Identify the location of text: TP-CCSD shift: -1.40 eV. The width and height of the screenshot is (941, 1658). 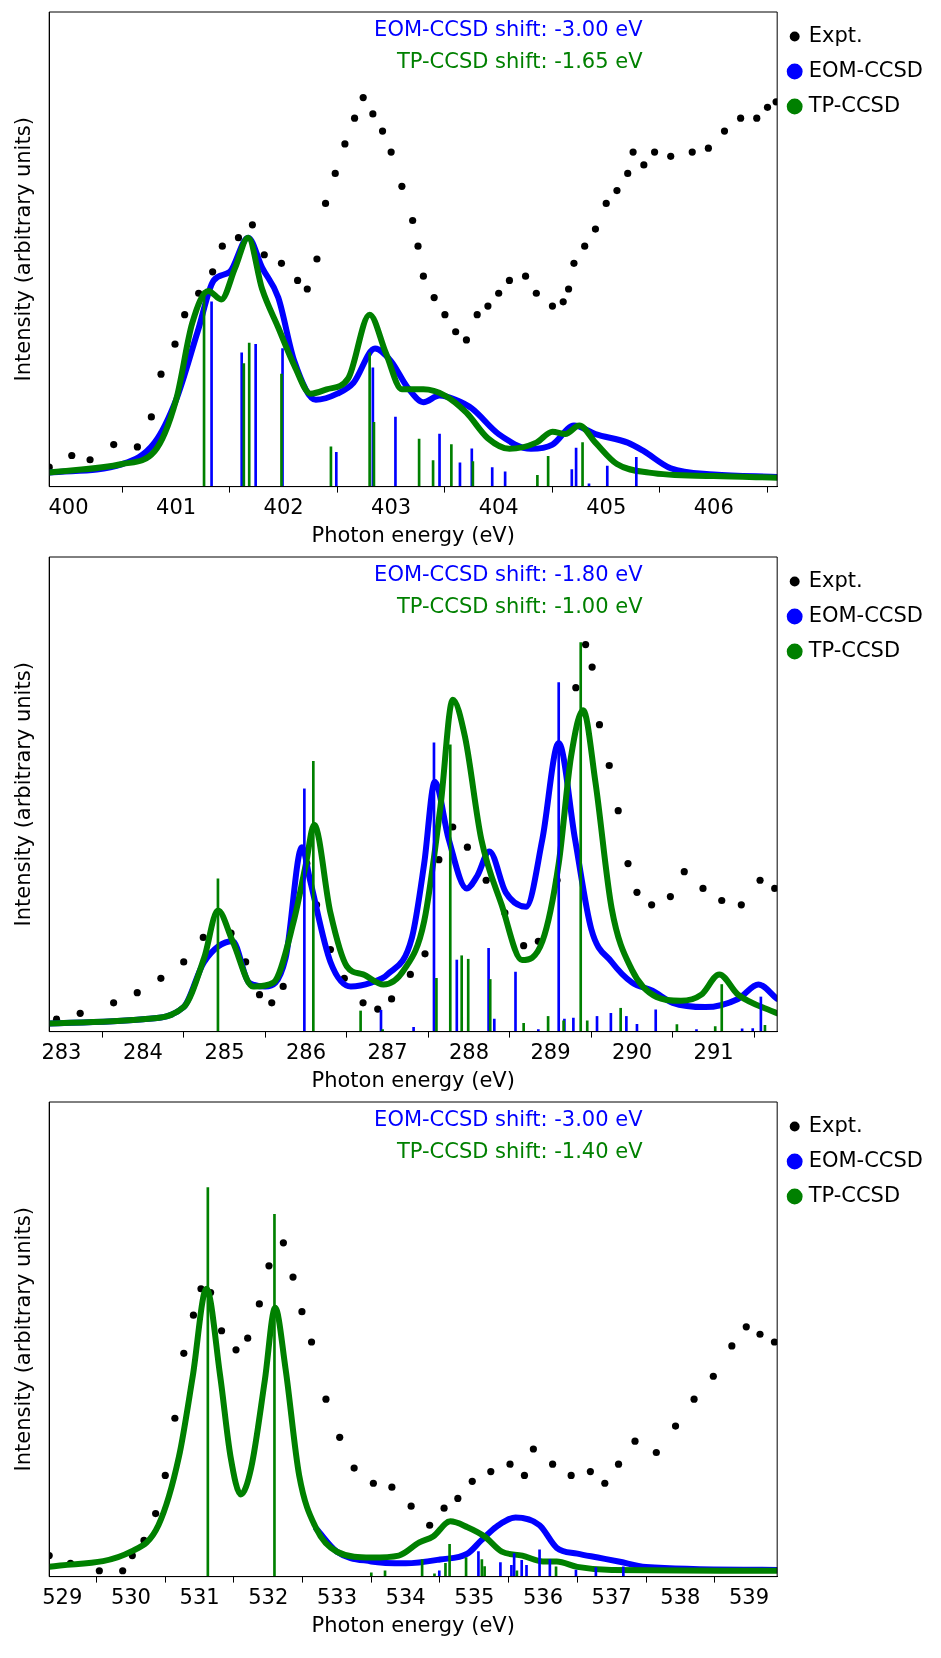
(520, 1150).